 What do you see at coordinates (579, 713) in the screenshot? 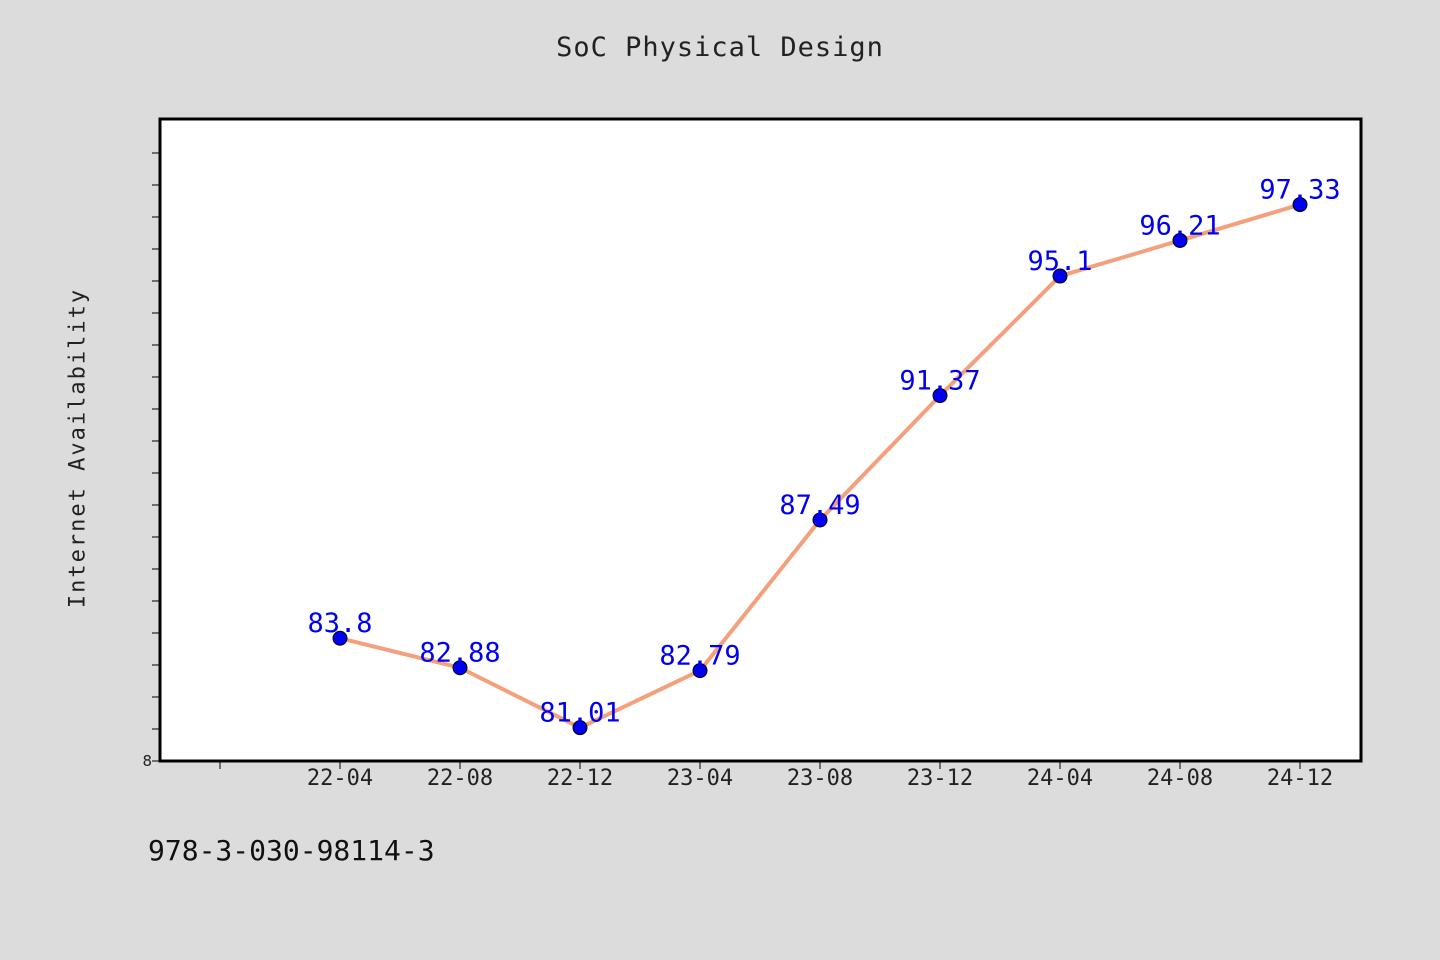
I see `data-label: 81.01` at bounding box center [579, 713].